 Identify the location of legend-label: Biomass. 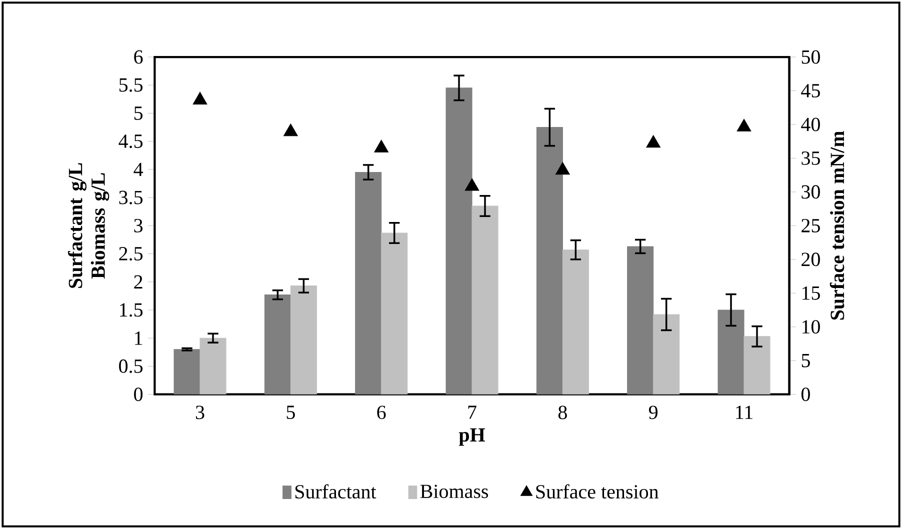
(454, 491).